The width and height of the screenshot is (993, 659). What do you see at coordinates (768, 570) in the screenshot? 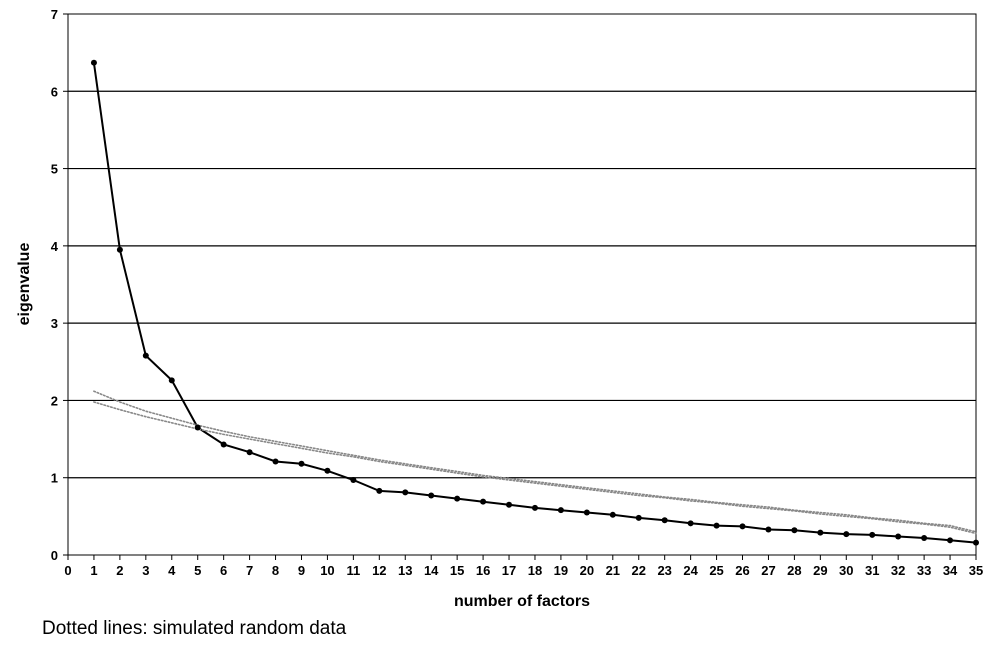
I see `x-tick-label: 27` at bounding box center [768, 570].